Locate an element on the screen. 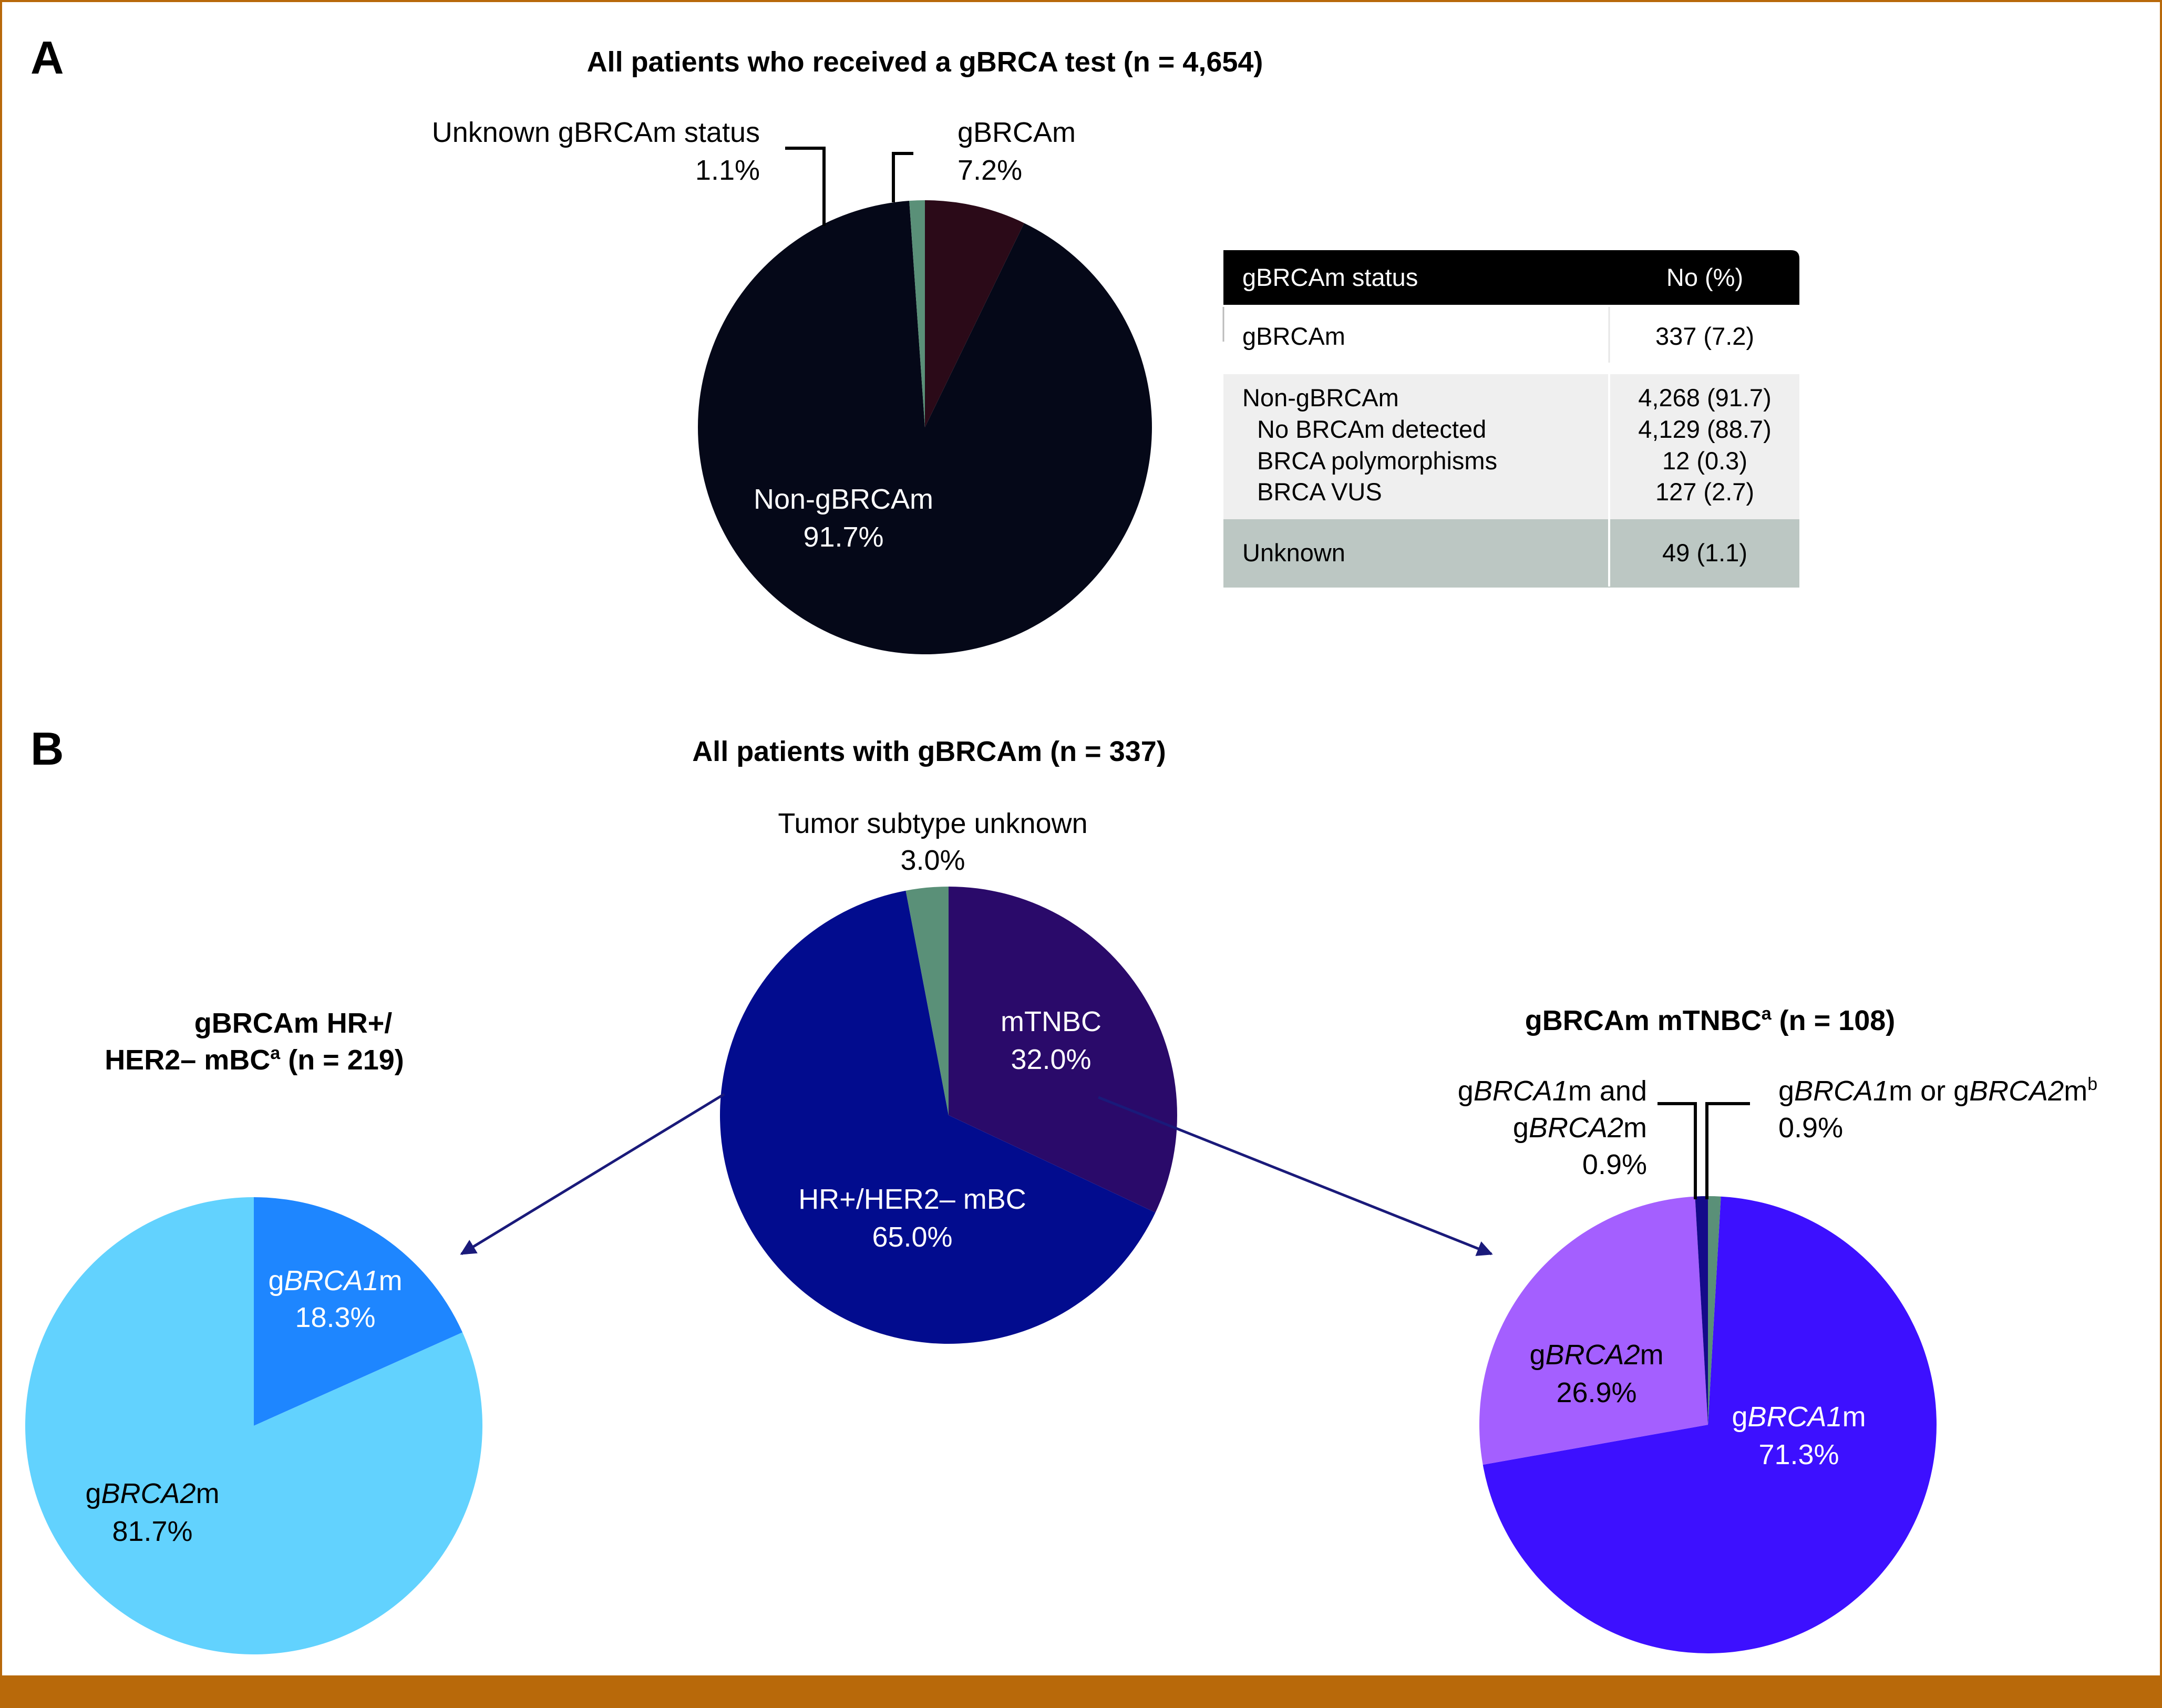 The width and height of the screenshot is (2162, 1708). pie-d-label-brca2-pre: g is located at coordinates (1537, 1355).